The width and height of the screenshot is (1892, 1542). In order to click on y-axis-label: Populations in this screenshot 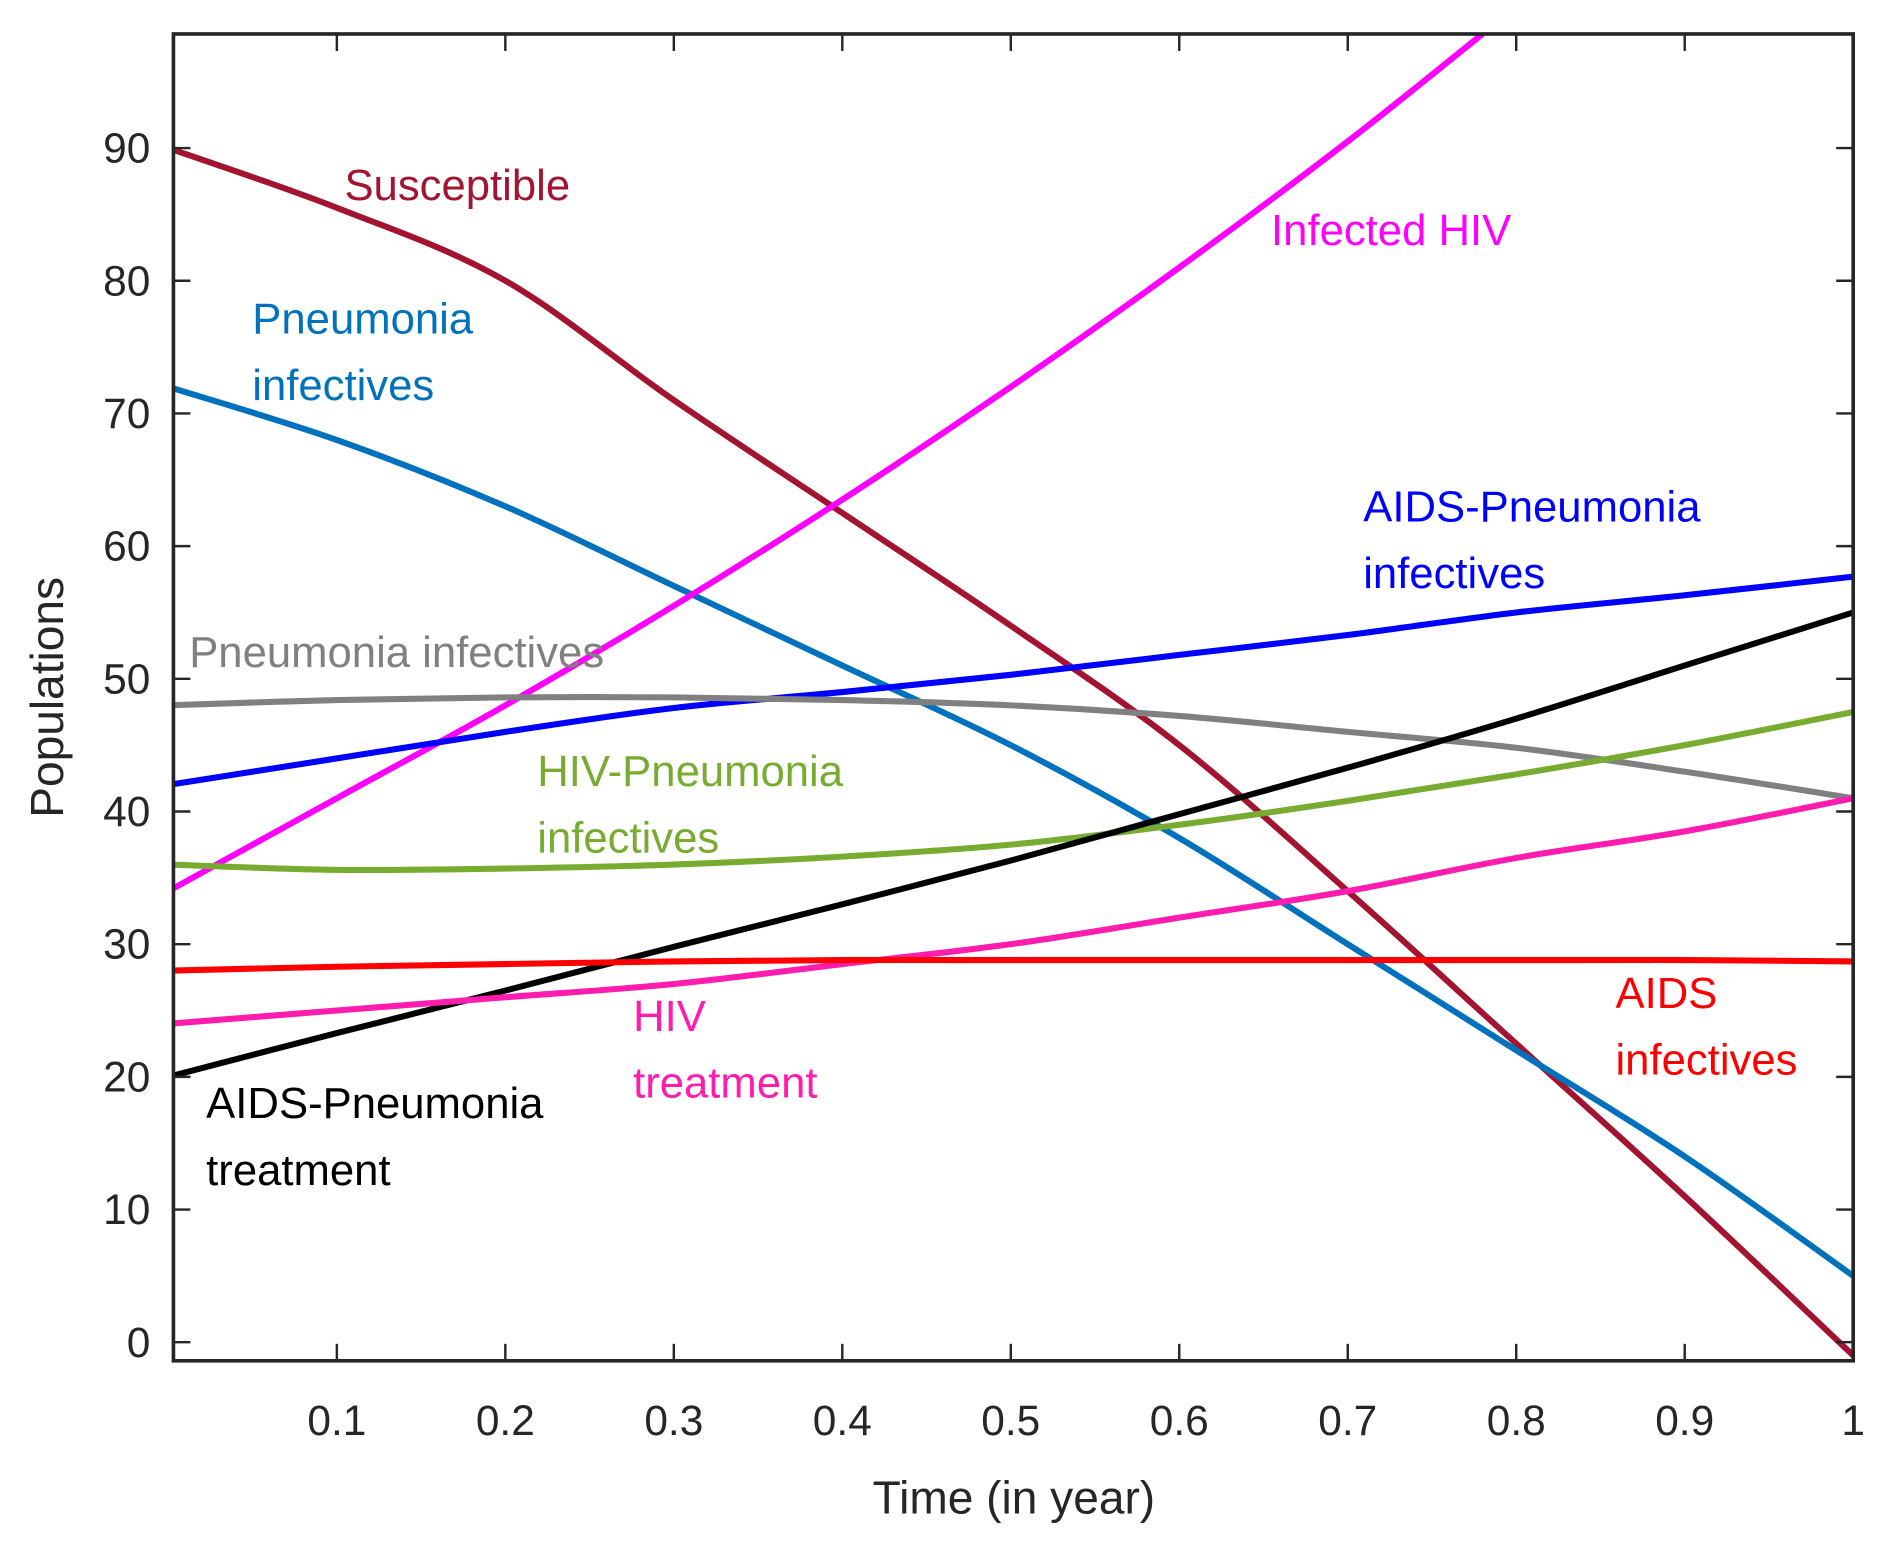, I will do `click(47, 697)`.